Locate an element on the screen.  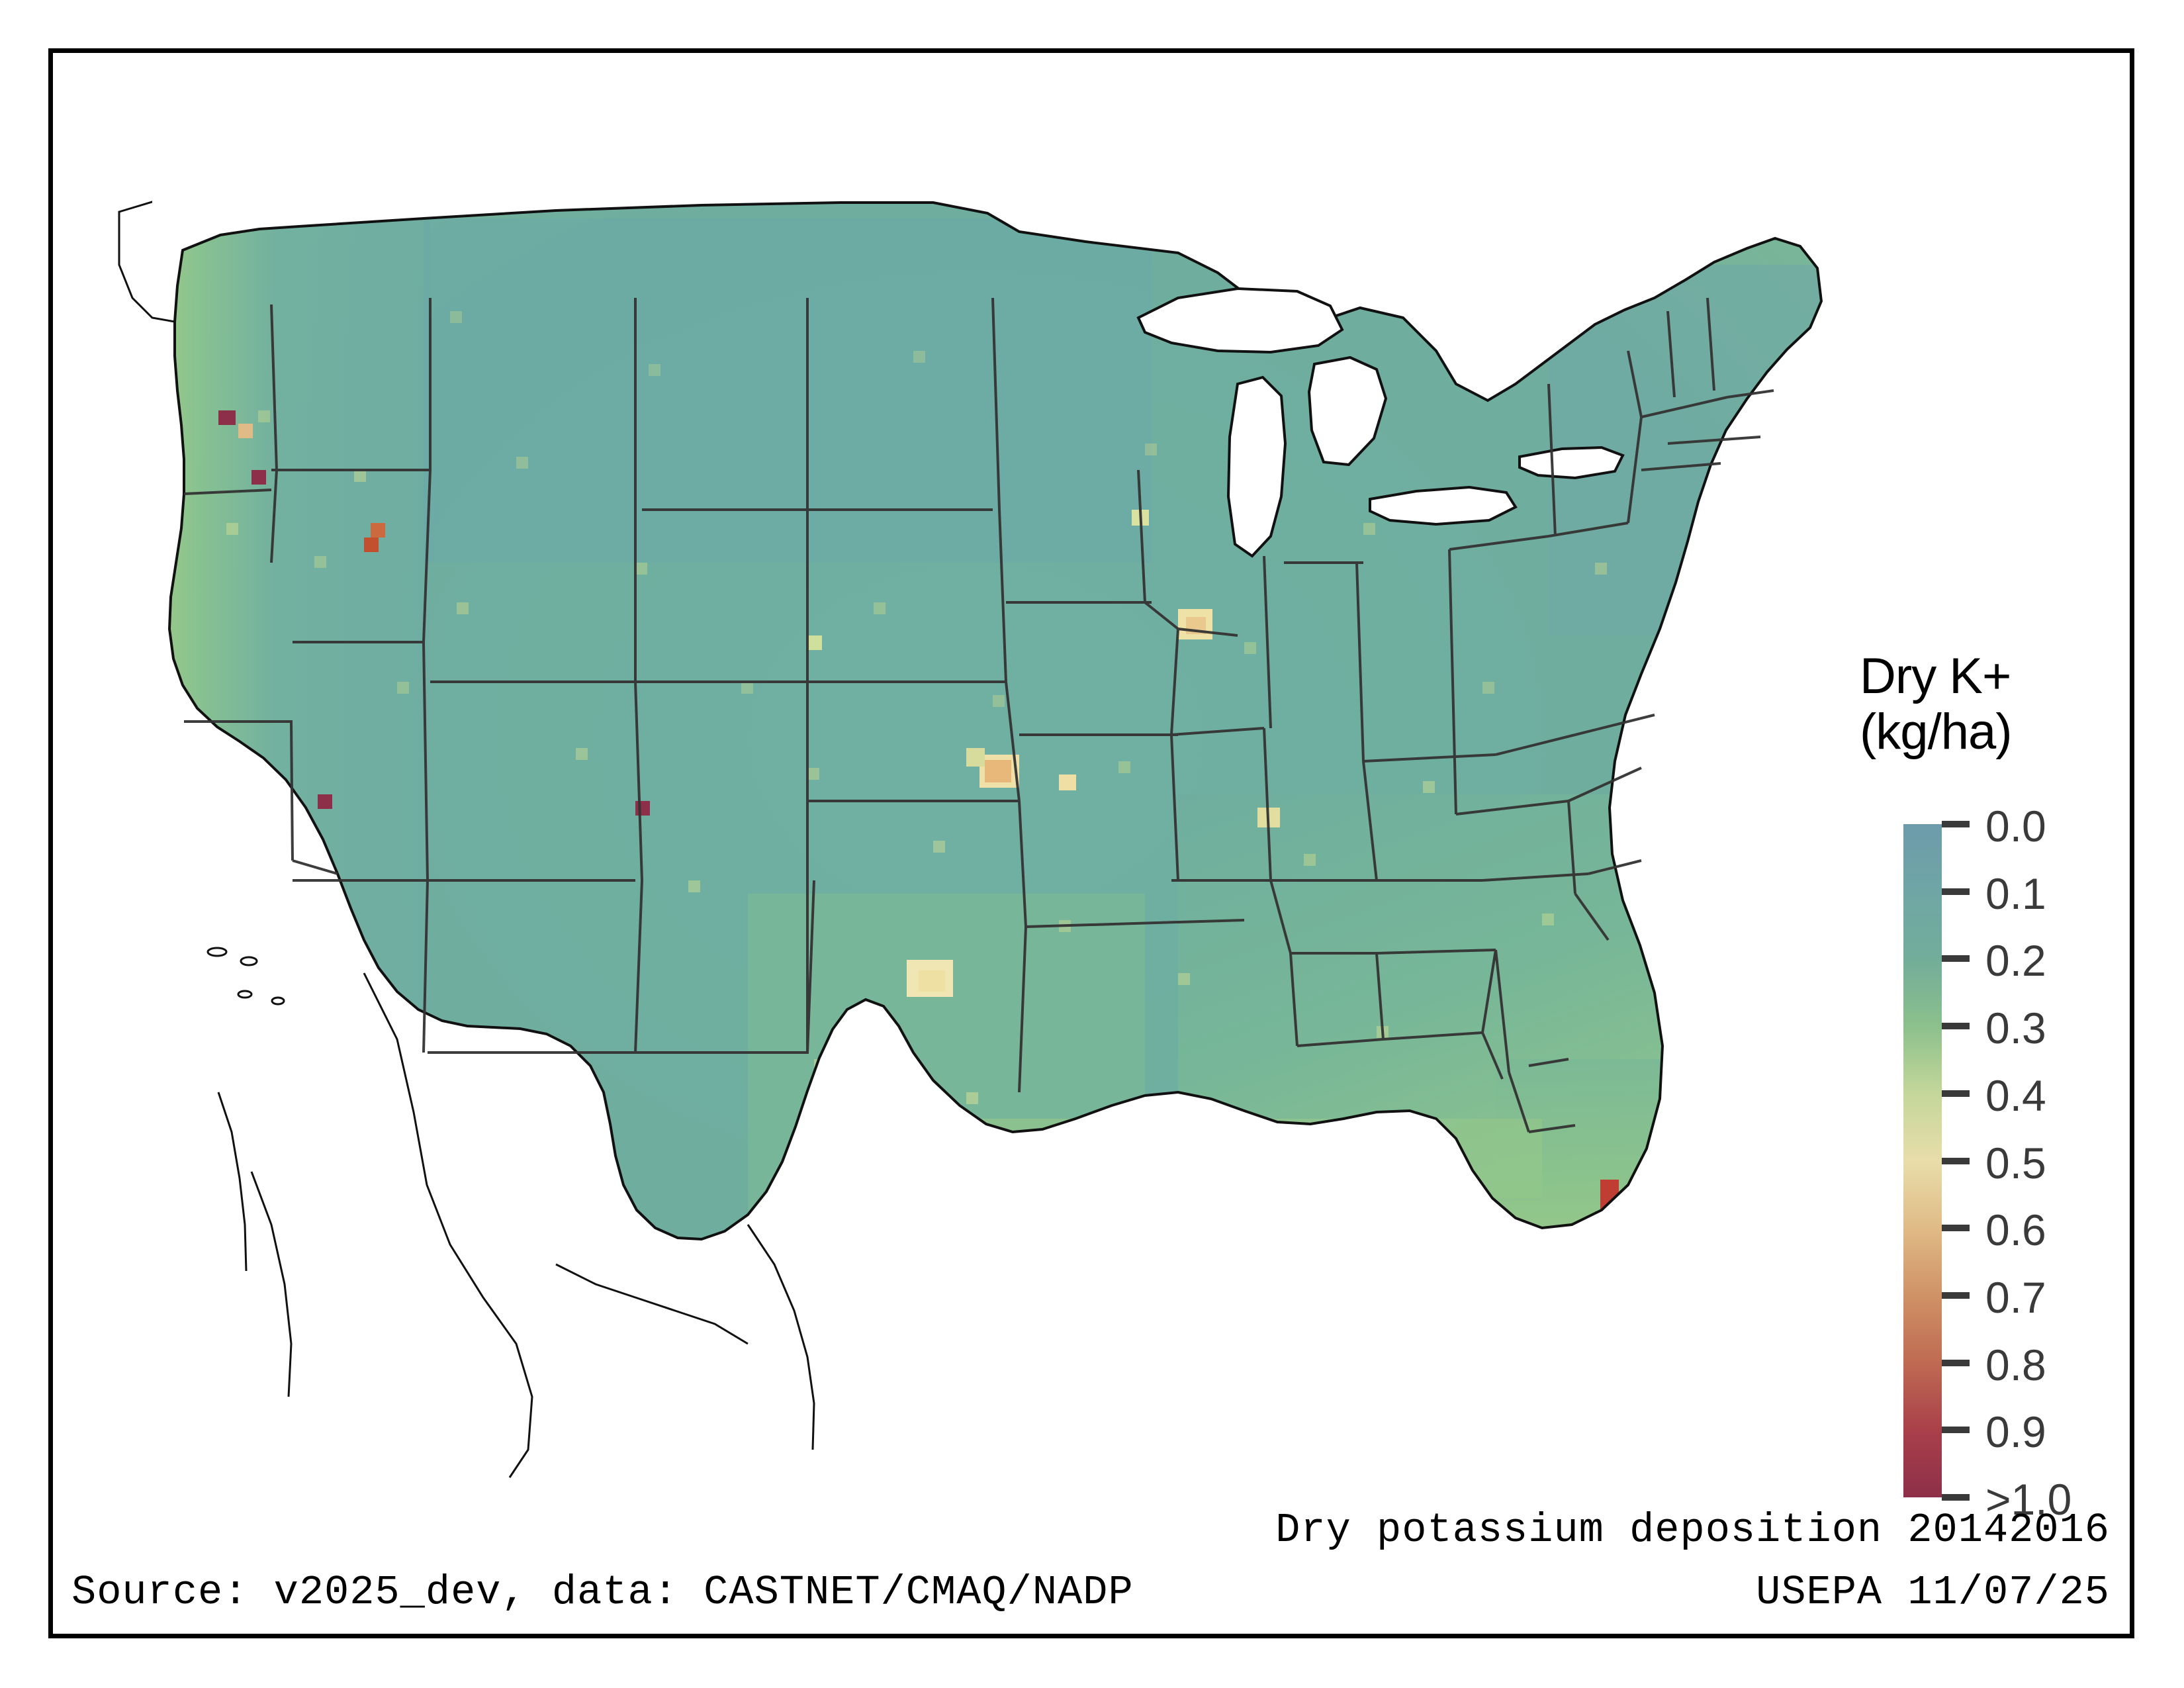
colorbar-tick-label: 0.9 is located at coordinates (2016, 1432).